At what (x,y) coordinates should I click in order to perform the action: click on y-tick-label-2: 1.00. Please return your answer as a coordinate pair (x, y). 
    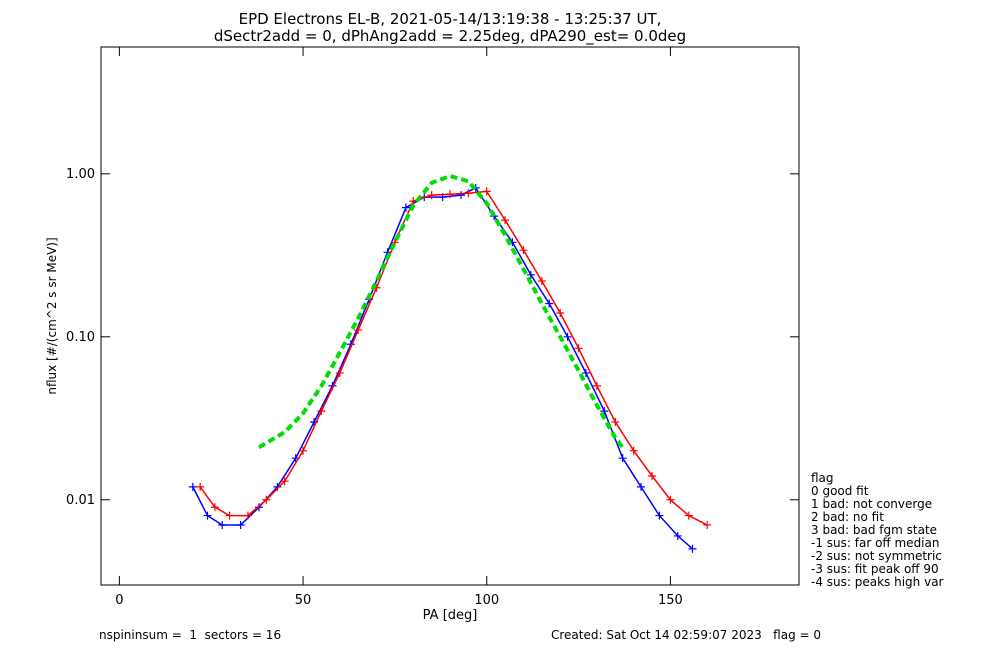
    Looking at the image, I should click on (80, 174).